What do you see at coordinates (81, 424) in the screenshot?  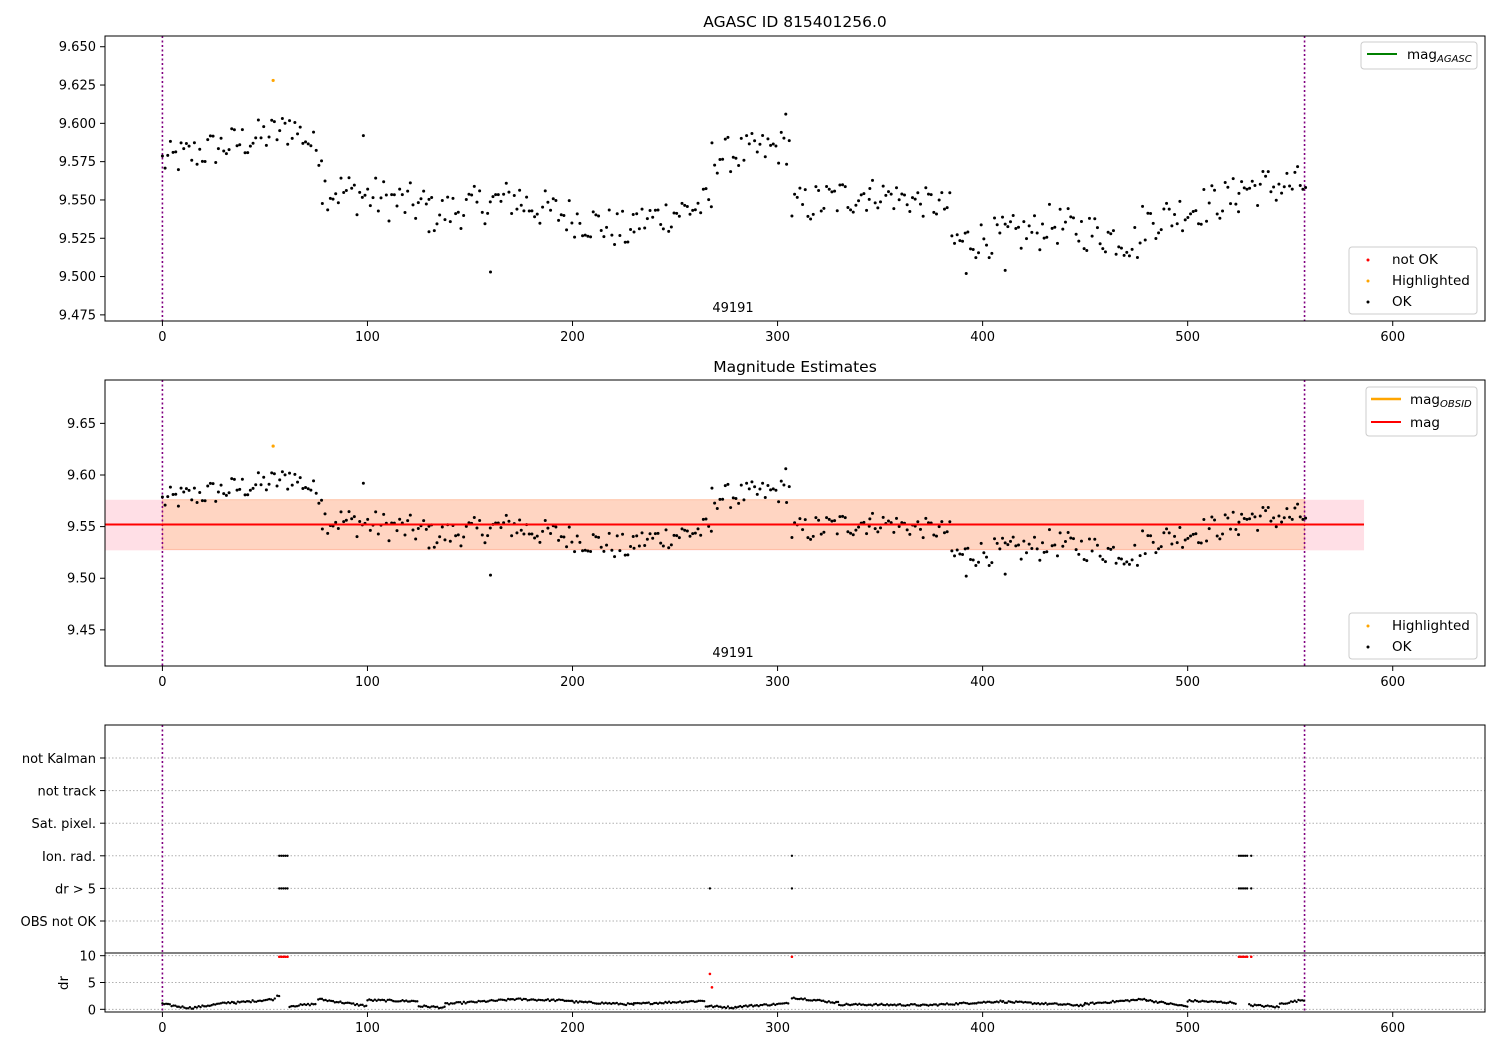 I see `y-tick-label: 9.65` at bounding box center [81, 424].